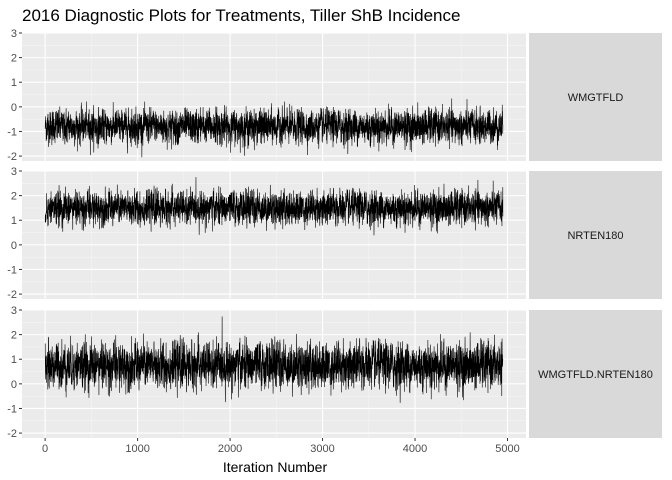 The image size is (672, 480). What do you see at coordinates (415, 449) in the screenshot?
I see `x-tick-label: 4000` at bounding box center [415, 449].